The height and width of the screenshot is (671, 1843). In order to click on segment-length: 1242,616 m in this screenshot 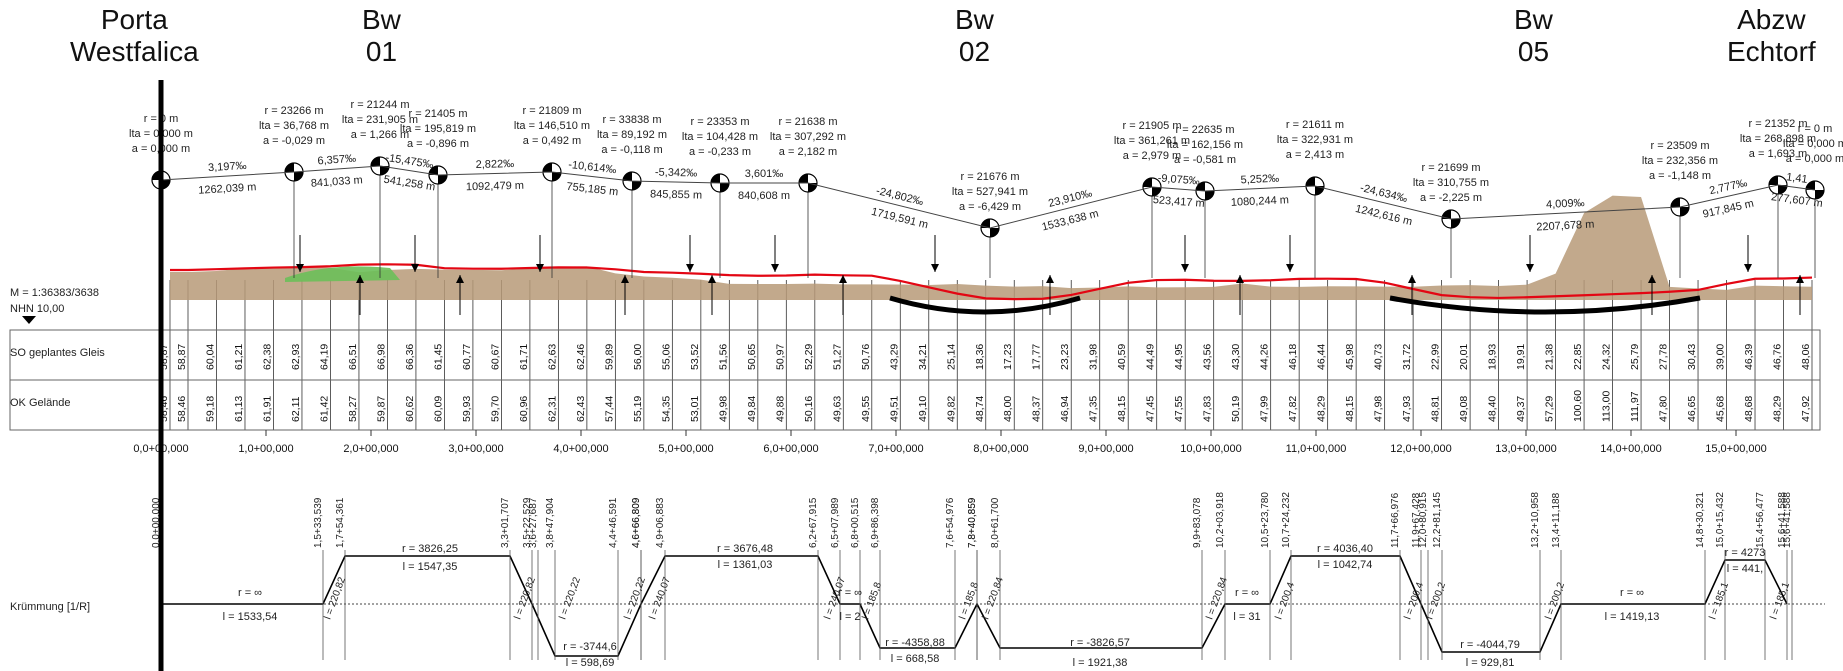, I will do `click(1383, 215)`.